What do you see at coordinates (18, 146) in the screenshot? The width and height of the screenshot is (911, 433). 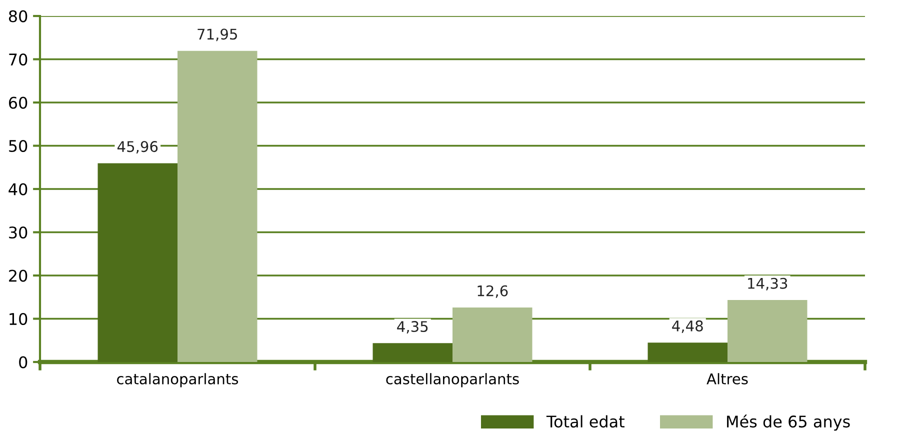 I see `y-tick-label: 50` at bounding box center [18, 146].